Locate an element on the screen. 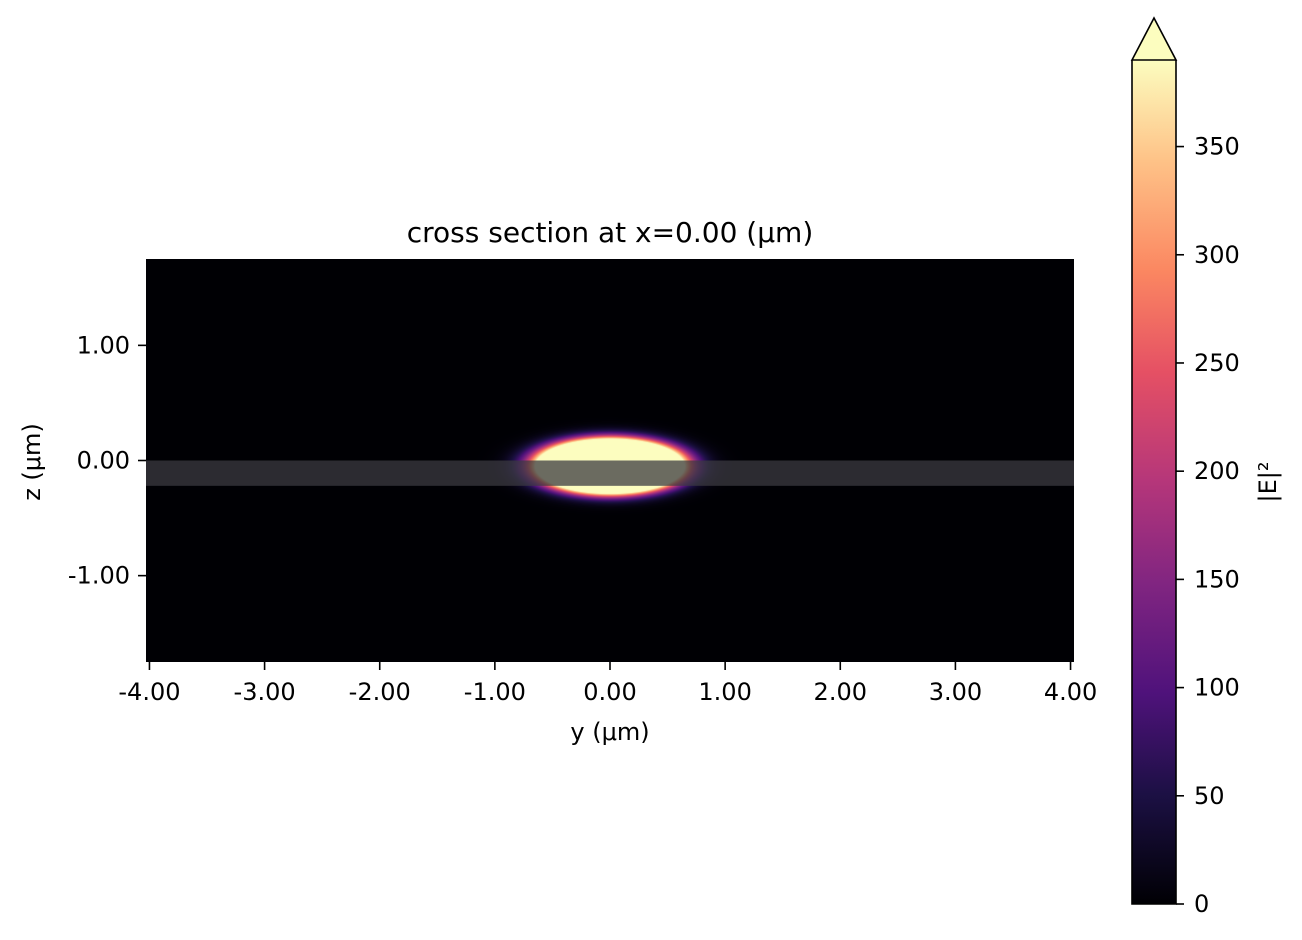 The width and height of the screenshot is (1302, 940). colorbar-outline is located at coordinates (1154, 482).